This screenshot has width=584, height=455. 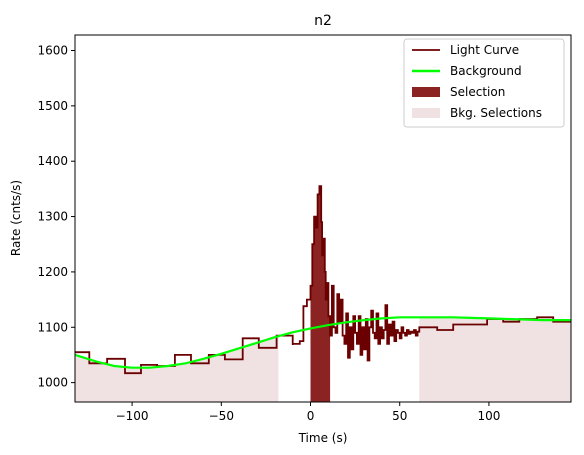 I want to click on legend-label: Light Curve, so click(x=484, y=50).